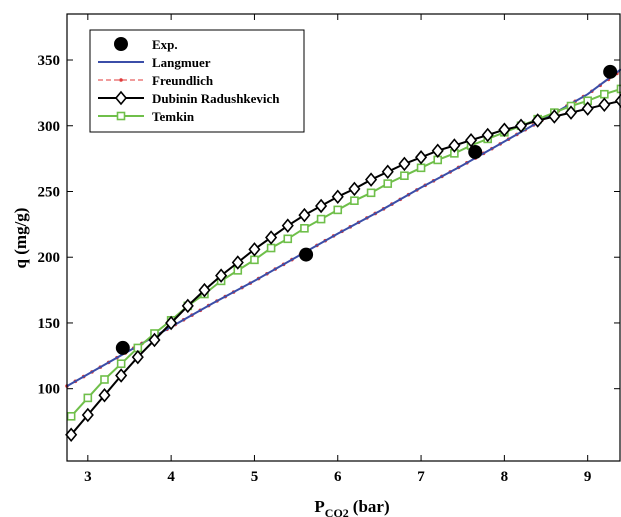 Image resolution: width=621 pixels, height=517 pixels. Describe the element at coordinates (49, 258) in the screenshot. I see `y-tick-label: 200` at that location.